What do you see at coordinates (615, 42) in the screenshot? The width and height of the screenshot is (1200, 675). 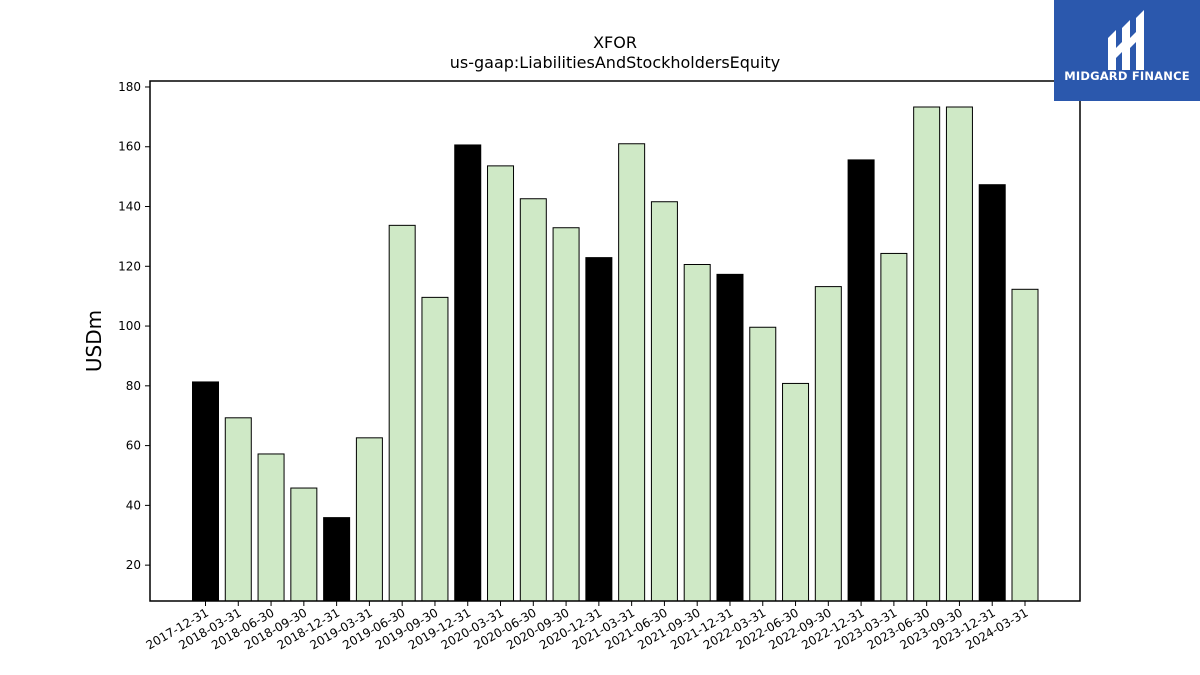 I see `chart-title: XFOR` at bounding box center [615, 42].